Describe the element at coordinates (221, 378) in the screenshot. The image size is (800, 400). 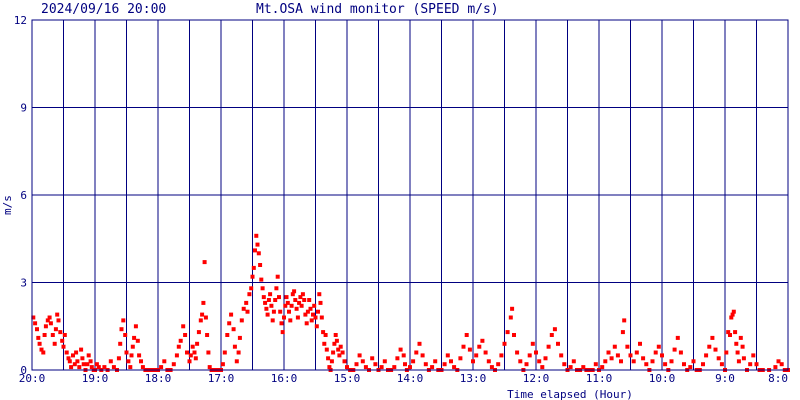
I see `x-tick-label: 17:0` at that location.